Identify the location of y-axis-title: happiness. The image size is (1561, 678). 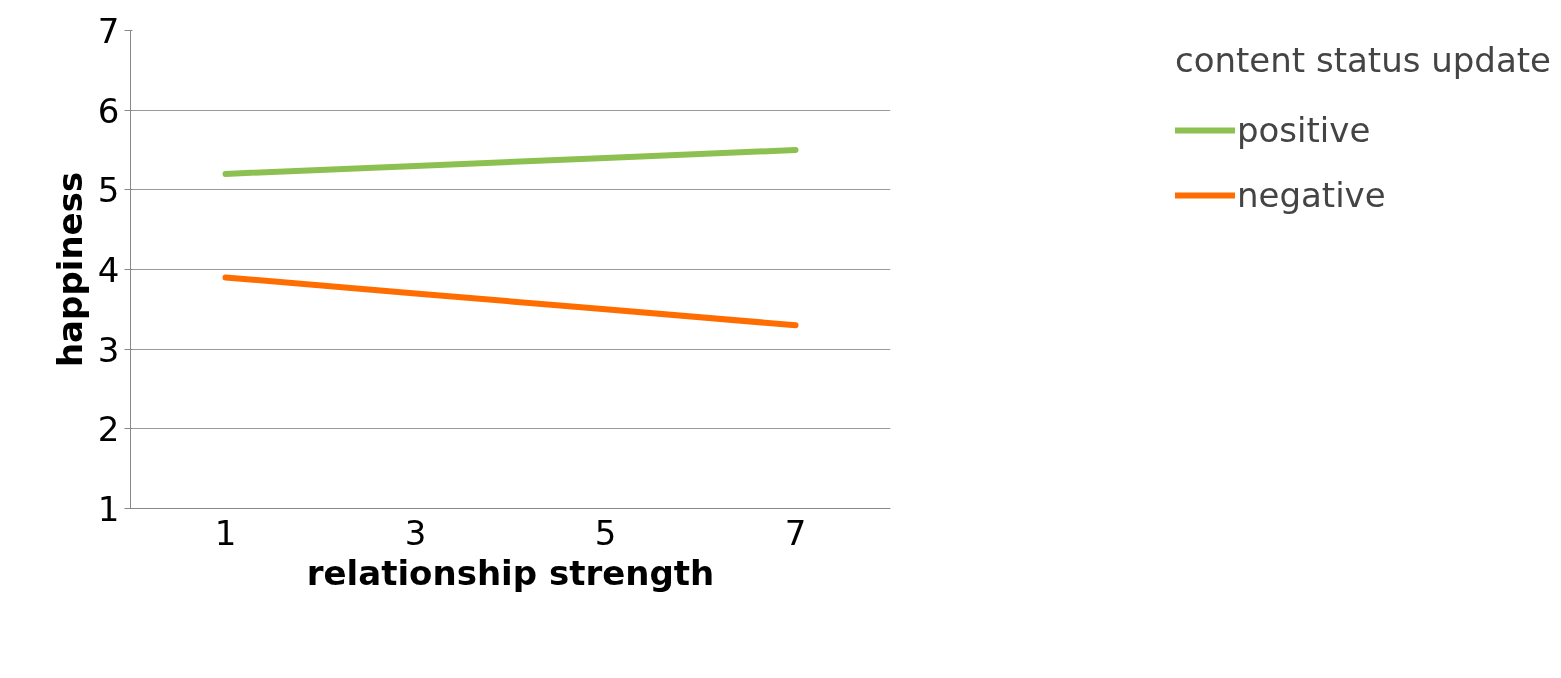
(69, 269).